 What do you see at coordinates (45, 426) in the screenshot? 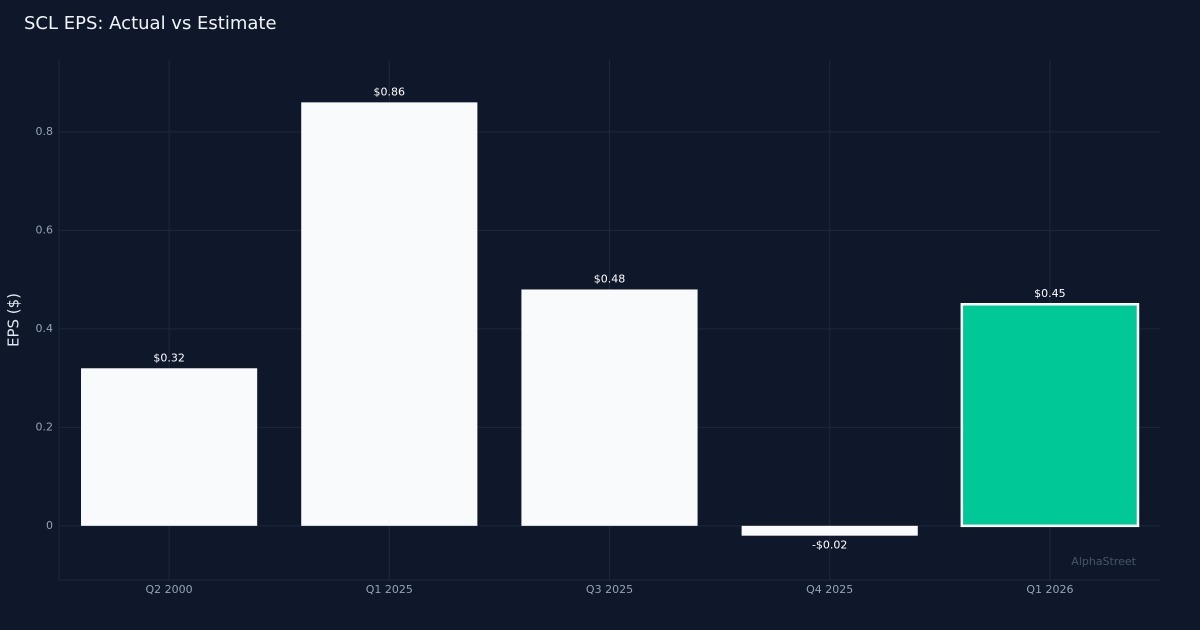
I see `y-tick-label: 0.2` at bounding box center [45, 426].